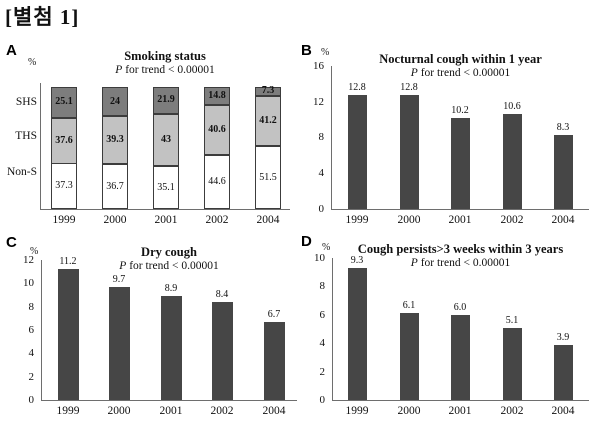 The image size is (600, 423). I want to click on segment-value-label: 40.6, so click(217, 129).